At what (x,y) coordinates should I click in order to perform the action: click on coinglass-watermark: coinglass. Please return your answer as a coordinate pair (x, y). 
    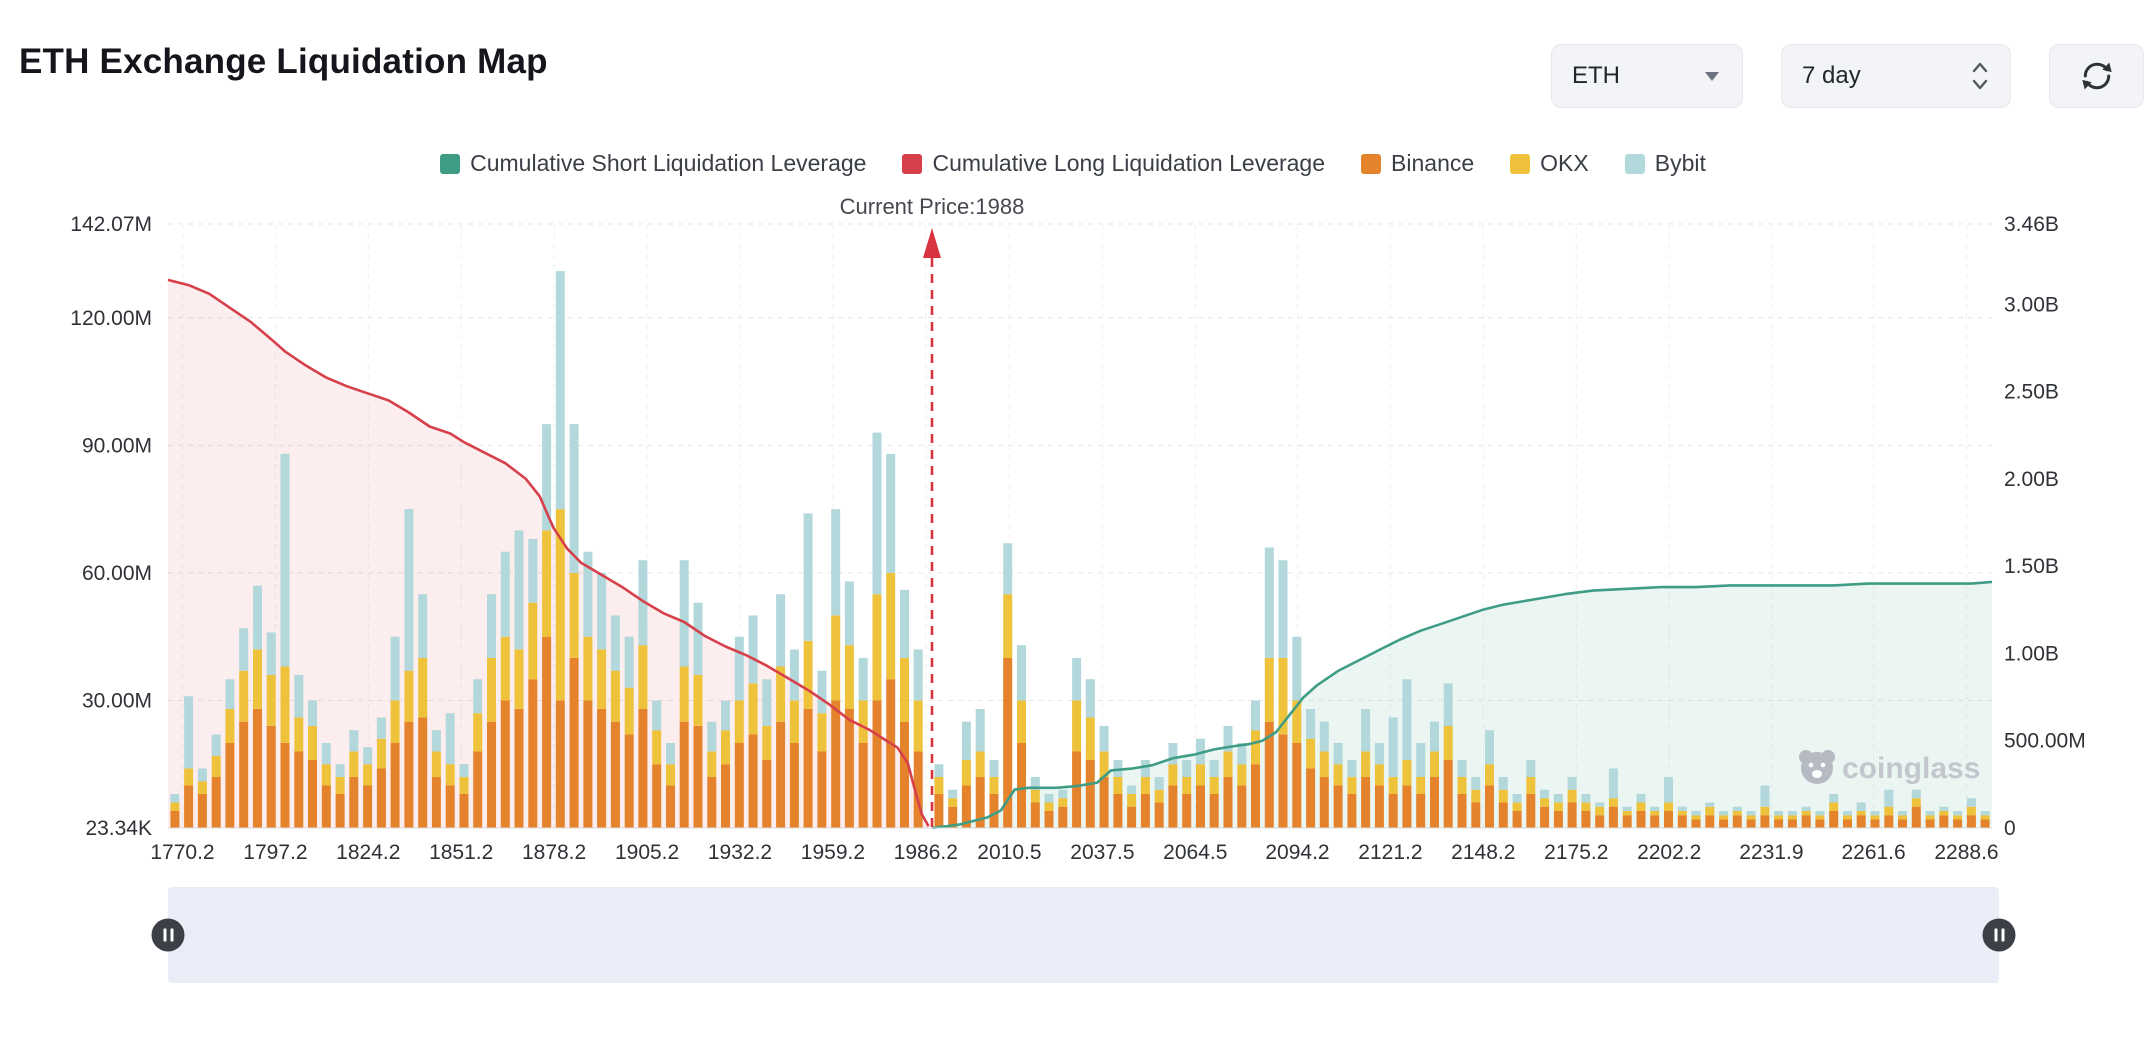
    Looking at the image, I should click on (1889, 767).